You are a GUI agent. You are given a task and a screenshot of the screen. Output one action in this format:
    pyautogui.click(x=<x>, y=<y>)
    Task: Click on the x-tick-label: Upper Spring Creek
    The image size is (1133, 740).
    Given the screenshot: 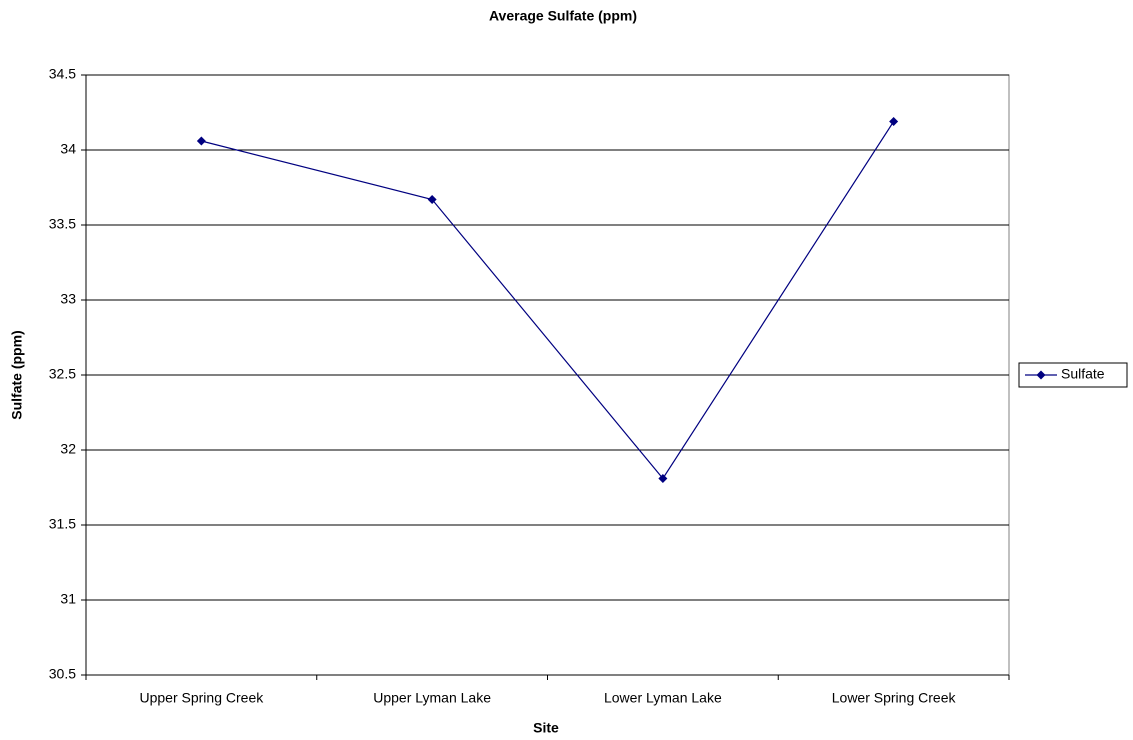 What is the action you would take?
    pyautogui.click(x=202, y=698)
    